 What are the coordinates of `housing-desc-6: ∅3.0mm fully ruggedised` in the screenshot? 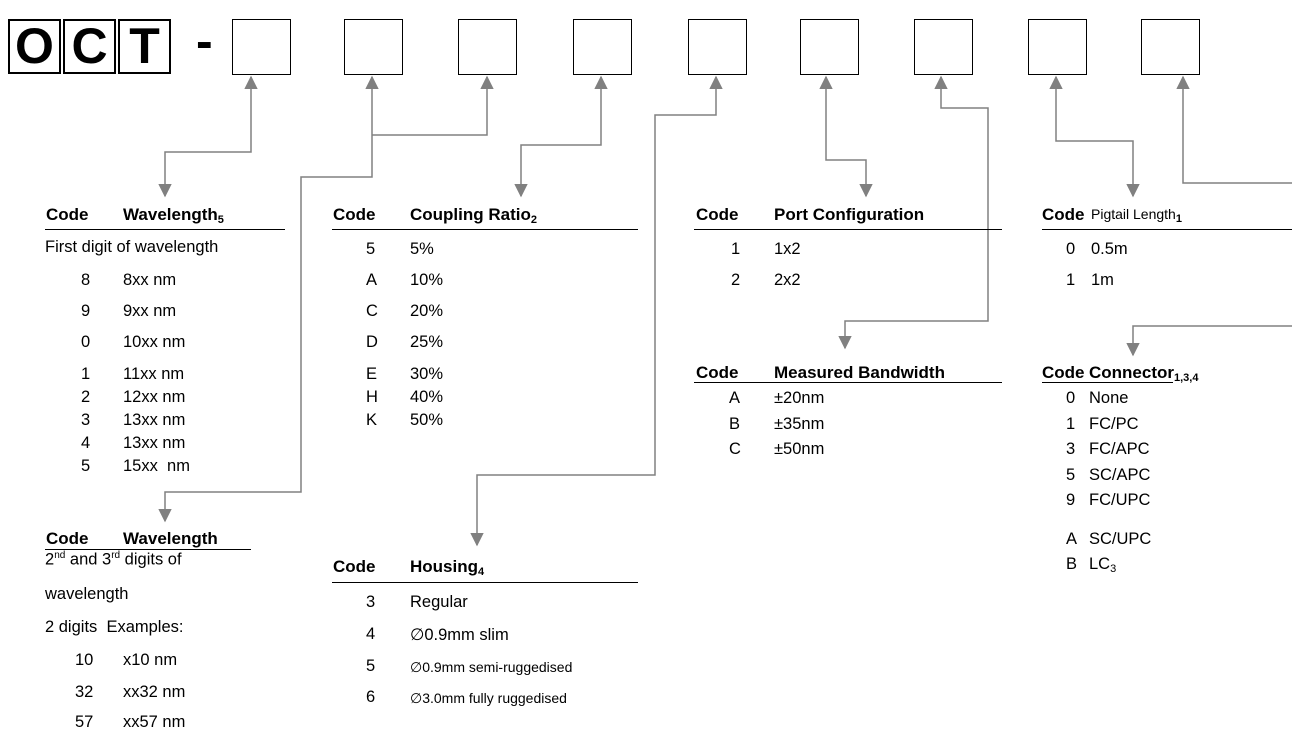 It's located at (488, 698).